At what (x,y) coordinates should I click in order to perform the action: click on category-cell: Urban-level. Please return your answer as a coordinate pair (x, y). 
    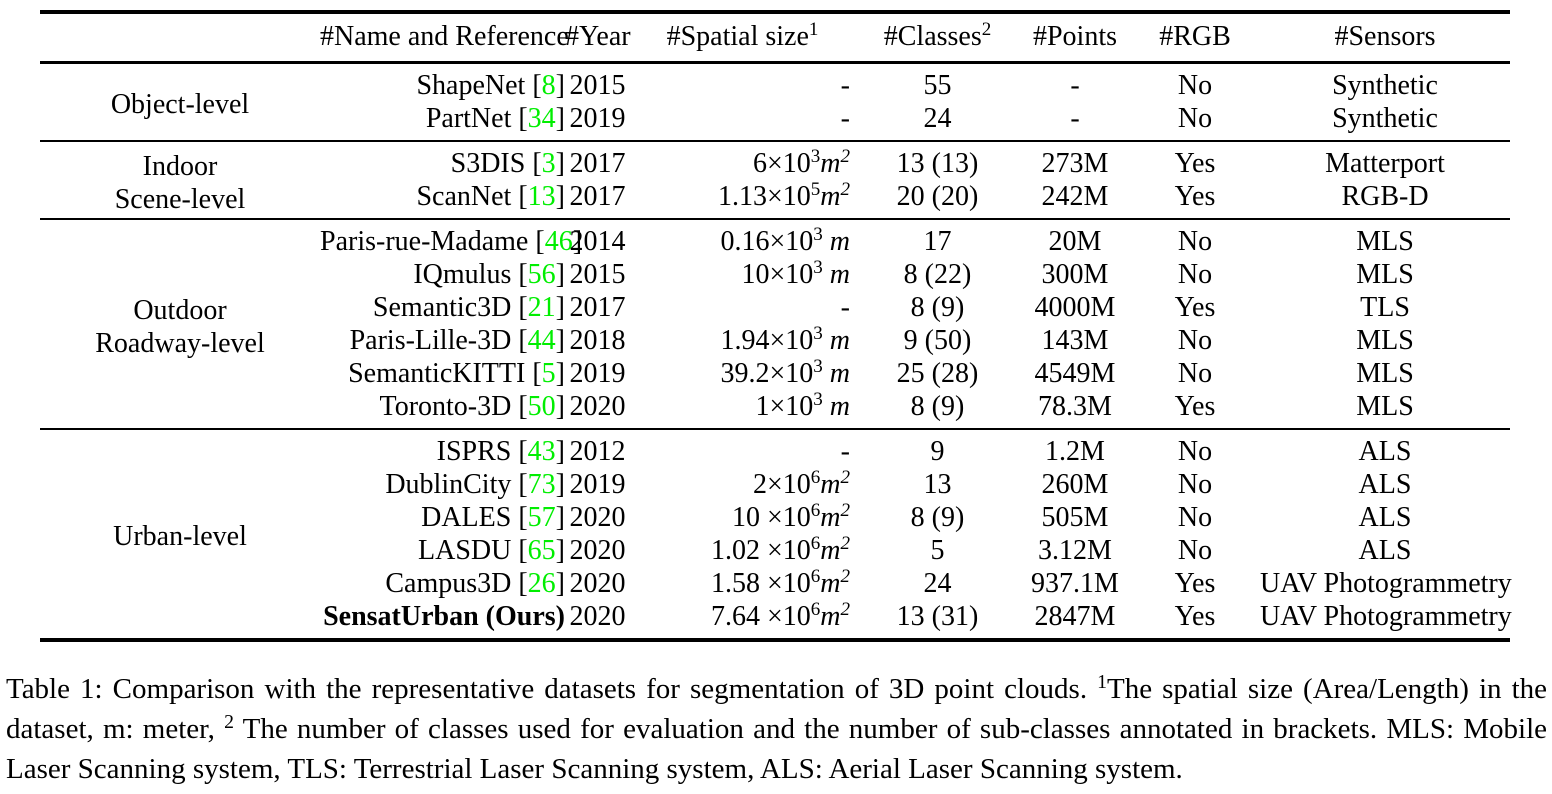
    Looking at the image, I should click on (180, 534).